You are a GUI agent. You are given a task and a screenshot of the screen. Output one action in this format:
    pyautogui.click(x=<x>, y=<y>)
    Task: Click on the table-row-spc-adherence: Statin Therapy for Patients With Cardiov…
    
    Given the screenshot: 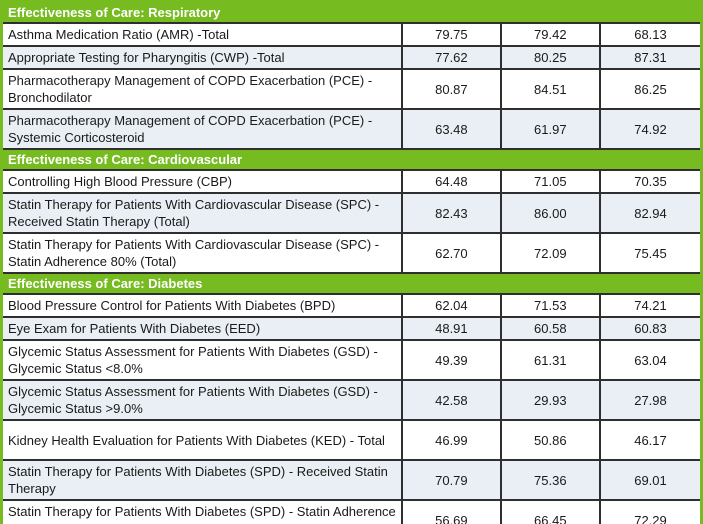 What is the action you would take?
    pyautogui.click(x=351, y=253)
    